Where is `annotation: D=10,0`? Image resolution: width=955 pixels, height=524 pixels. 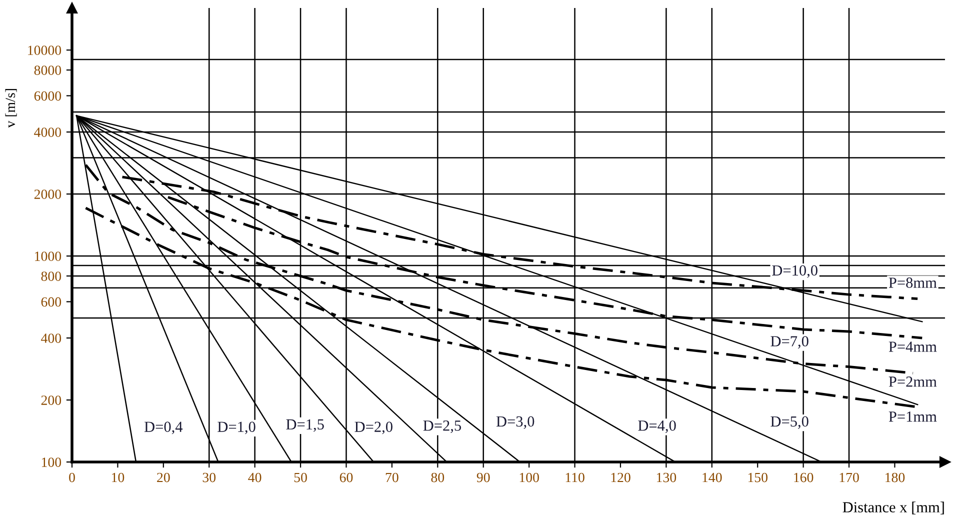 annotation: D=10,0 is located at coordinates (795, 271).